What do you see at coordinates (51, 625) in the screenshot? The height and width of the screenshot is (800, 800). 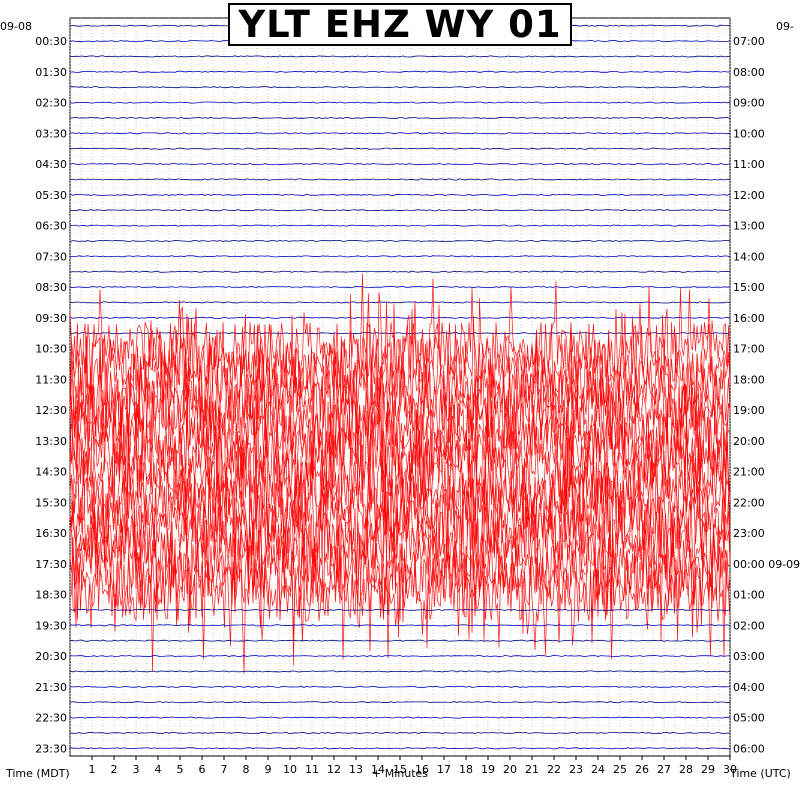 I see `left-tick-label: 19:30` at bounding box center [51, 625].